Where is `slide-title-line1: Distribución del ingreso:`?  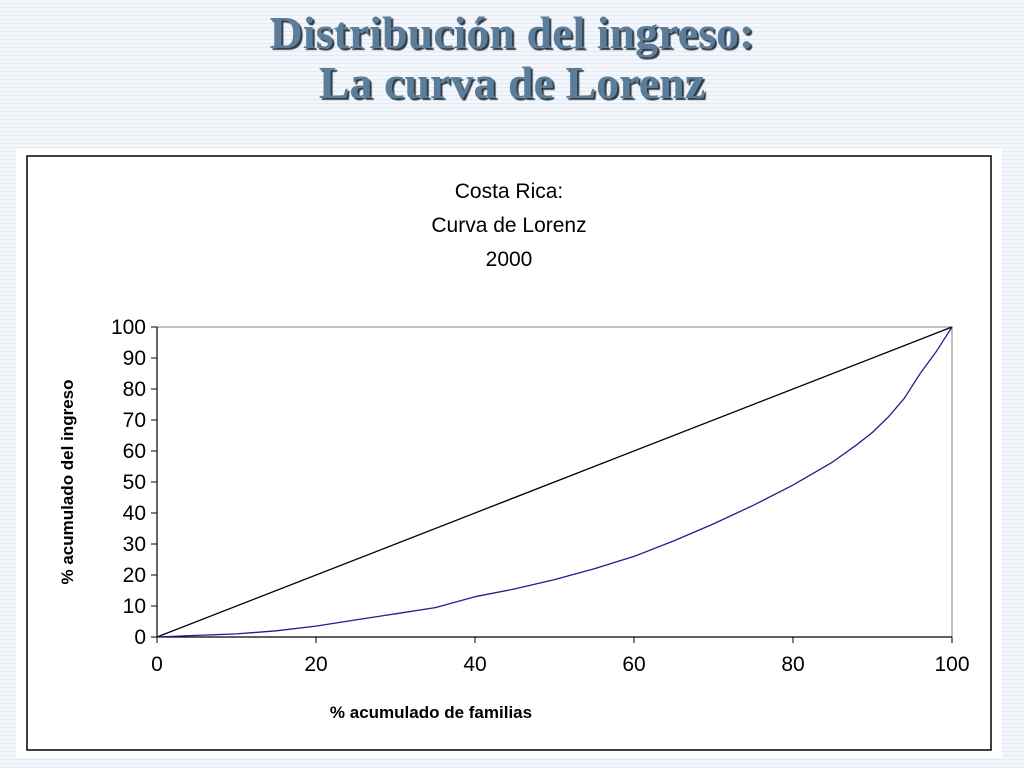 slide-title-line1: Distribución del ingreso: is located at coordinates (512, 32).